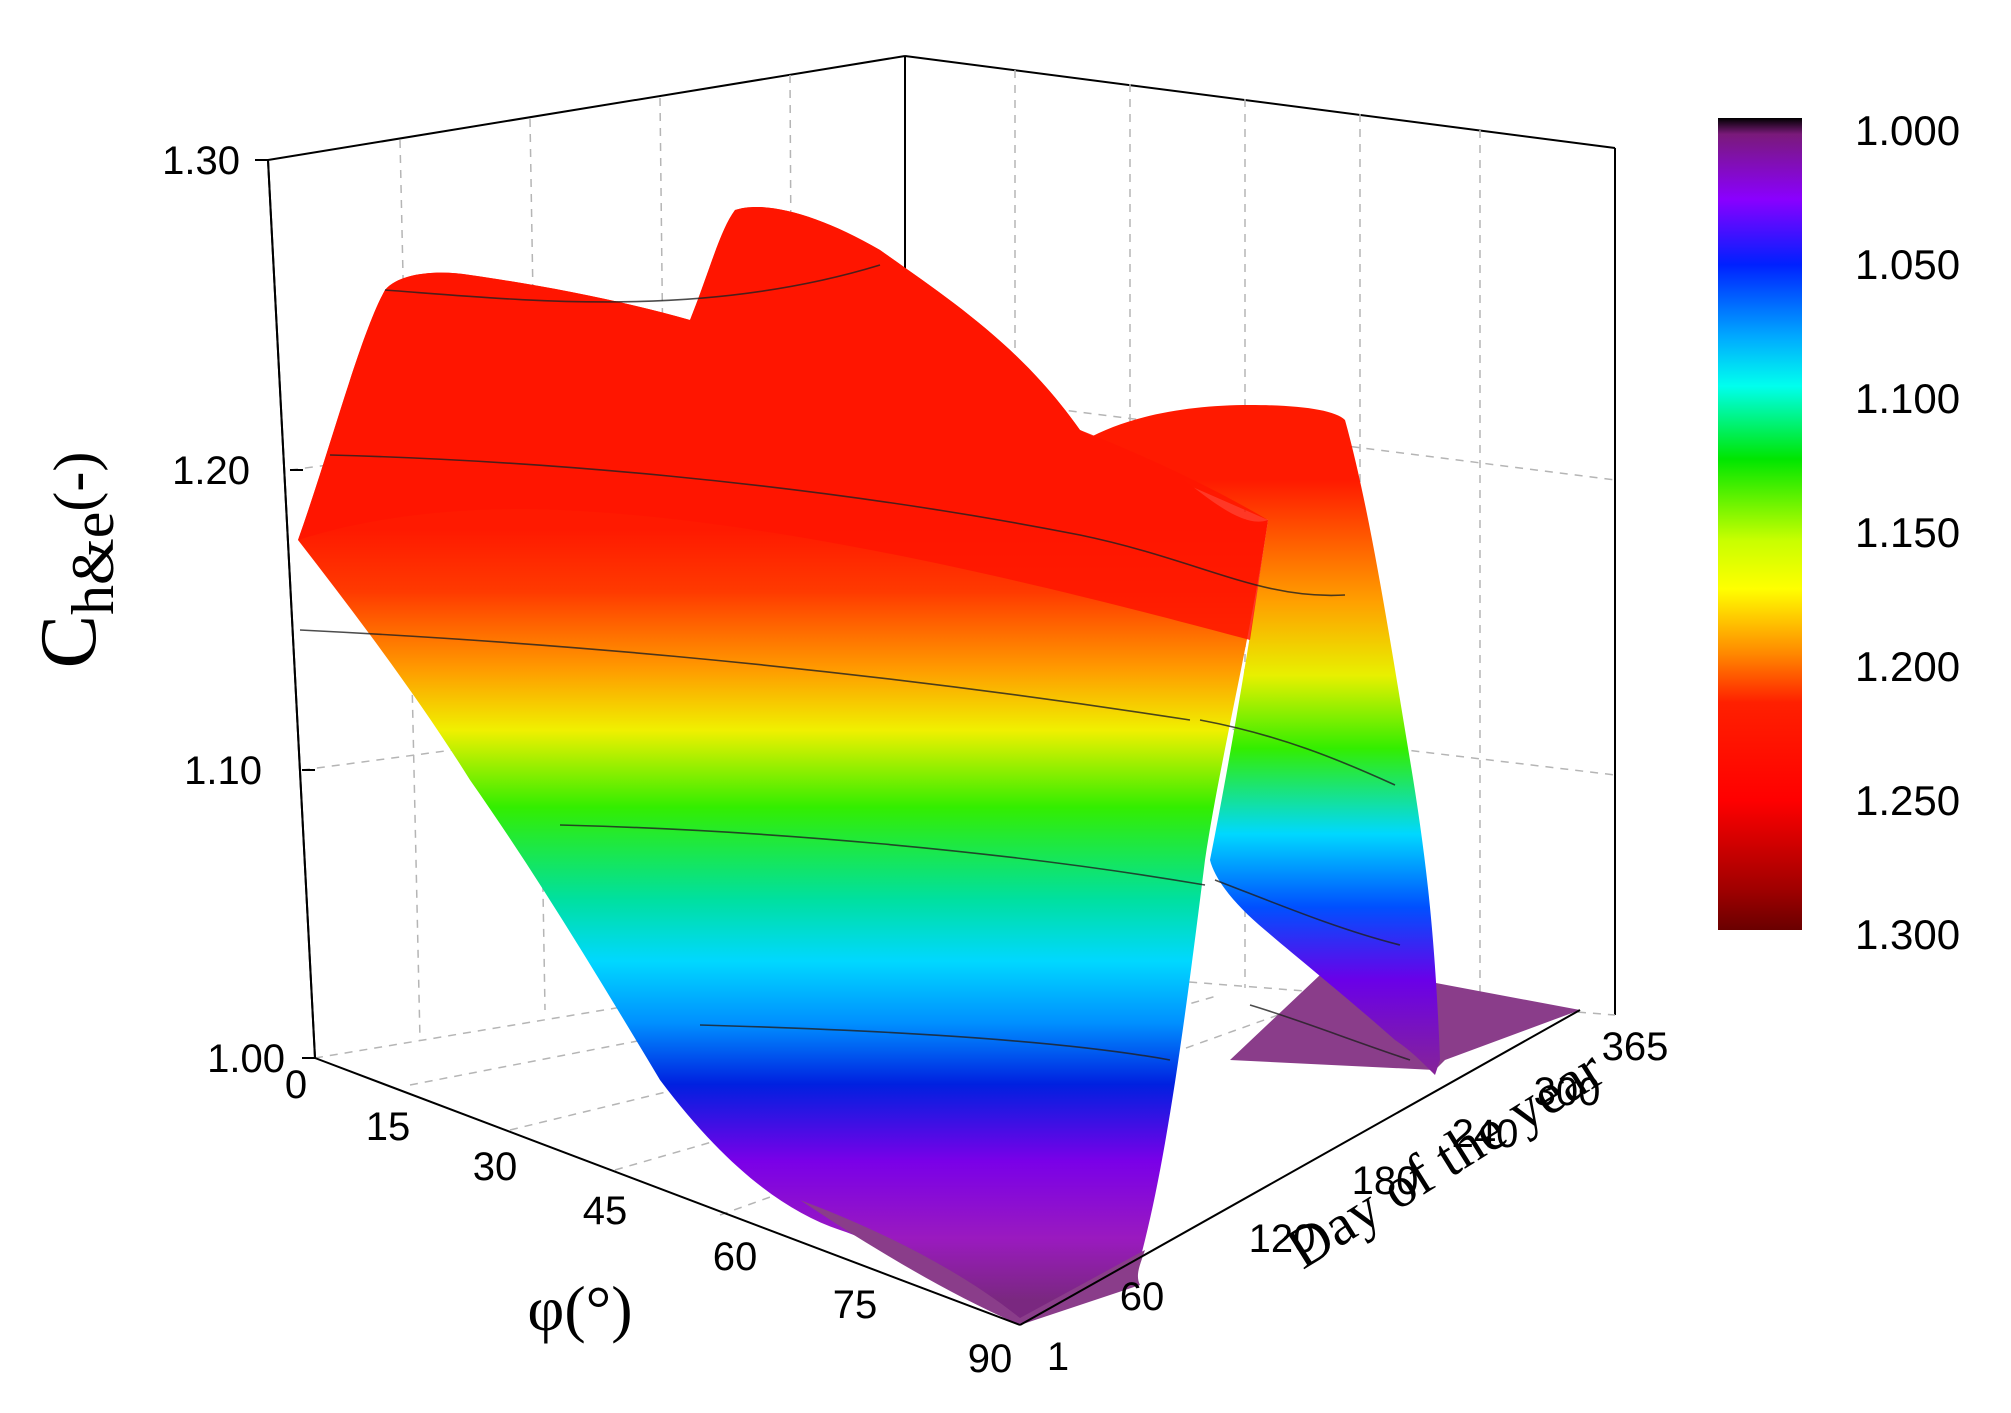 The image size is (2011, 1413). I want to click on z-label-sub: h&e, so click(93, 563).